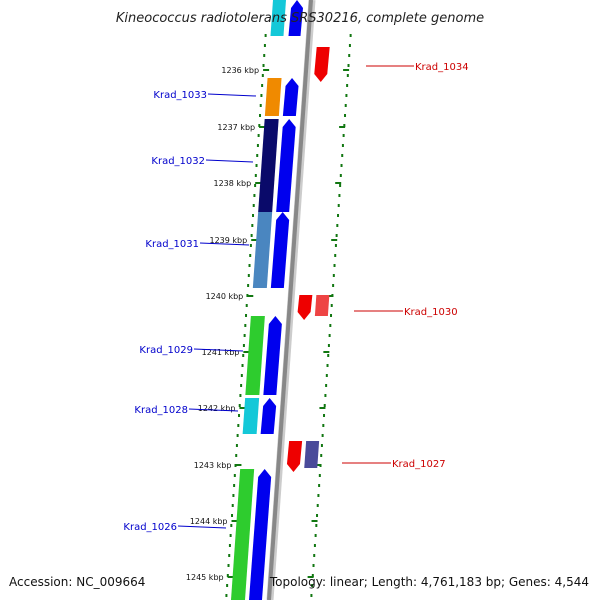  I want to click on tick-label: 1243 kbp, so click(213, 465).